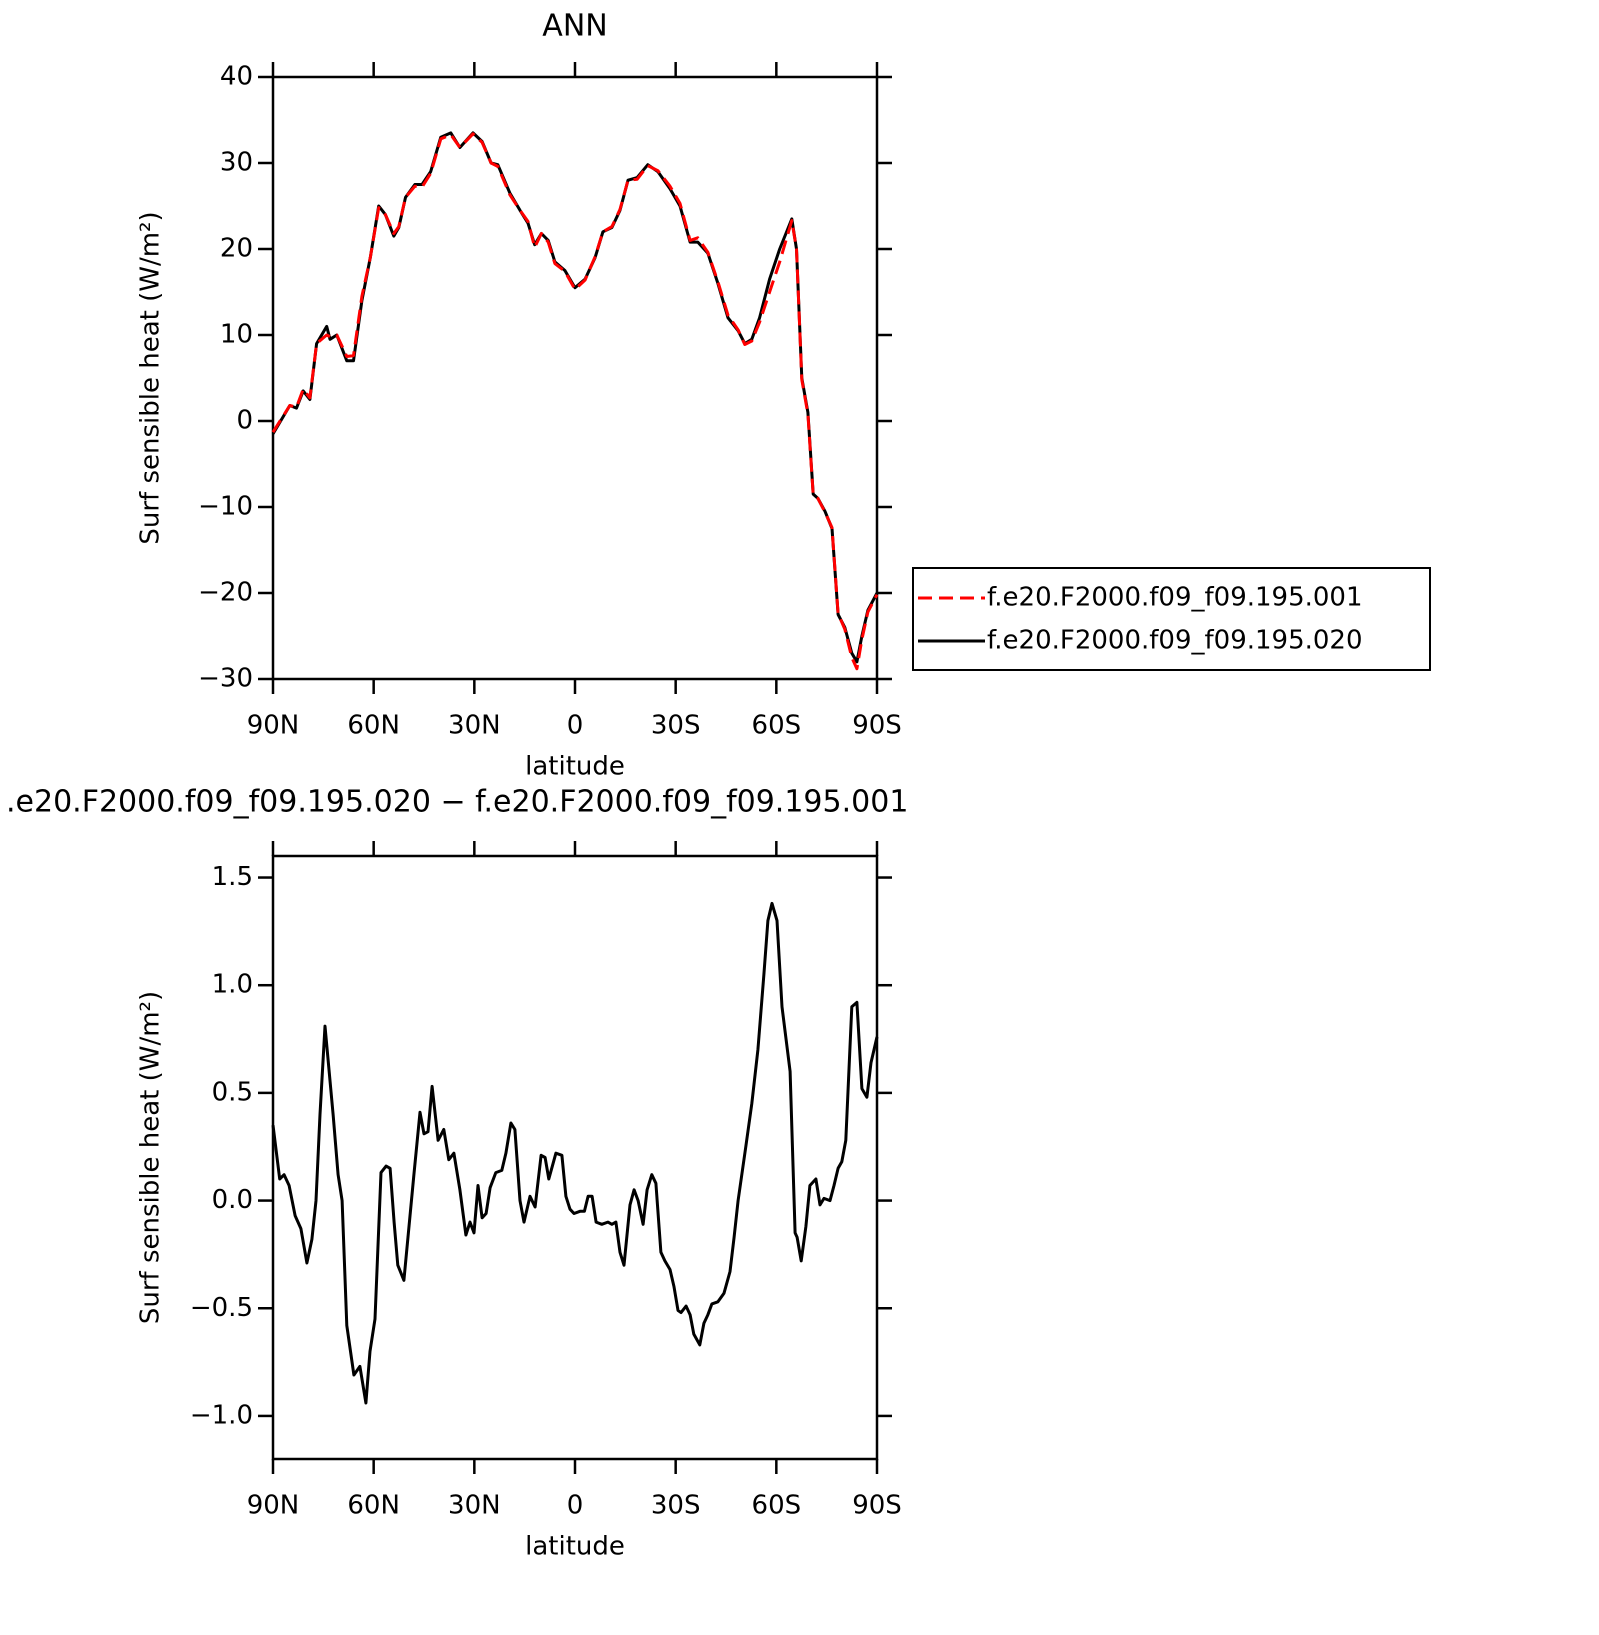 The height and width of the screenshot is (1635, 1599). What do you see at coordinates (232, 985) in the screenshot?
I see `y-tick-label: 1.0` at bounding box center [232, 985].